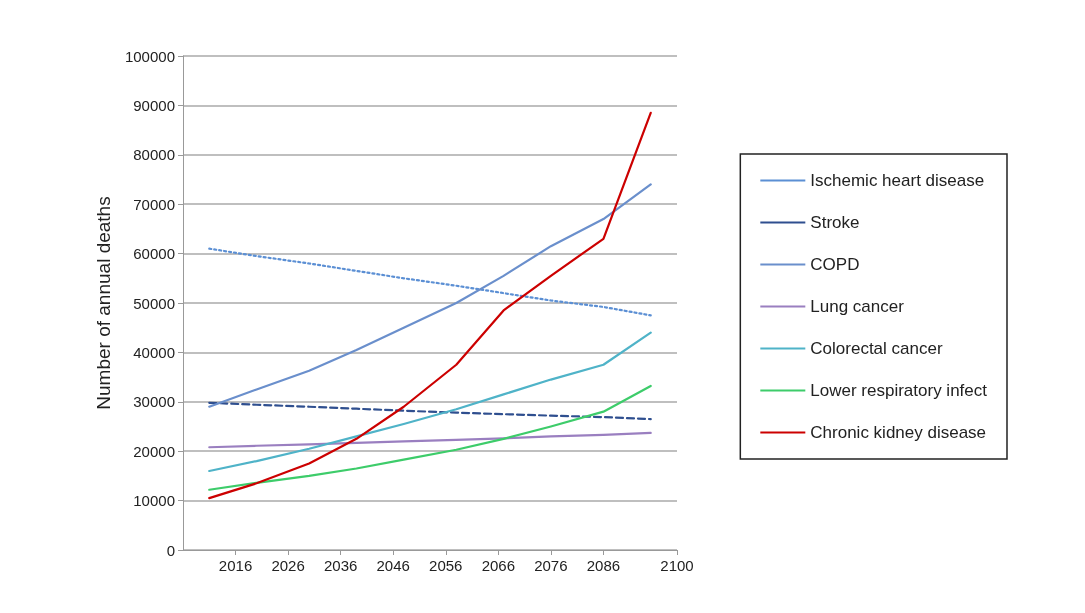  Describe the element at coordinates (551, 565) in the screenshot. I see `x-tick-label: 2076` at that location.